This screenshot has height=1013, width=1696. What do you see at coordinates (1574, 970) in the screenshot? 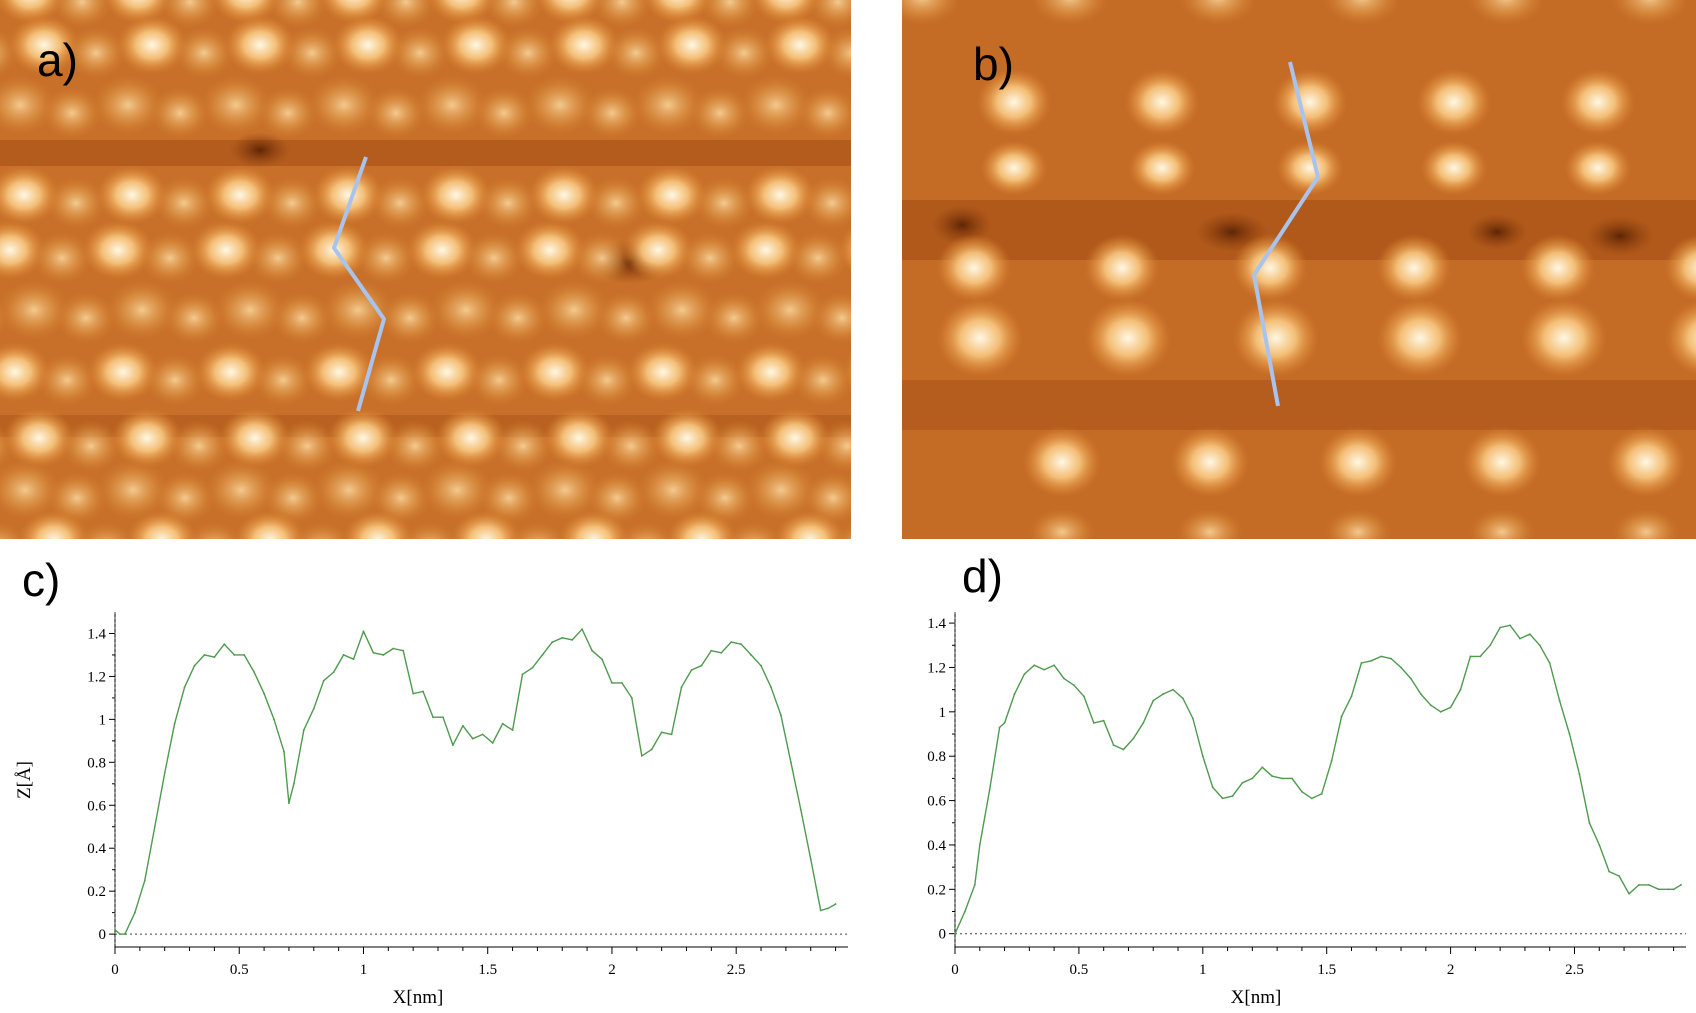
I see `x-tick-label: 2.5` at bounding box center [1574, 970].